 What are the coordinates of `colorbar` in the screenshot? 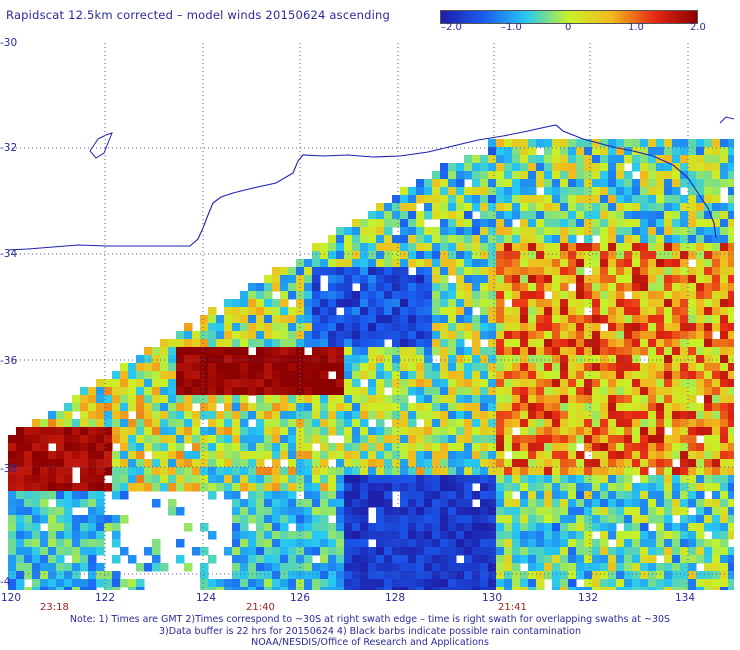 It's located at (569, 17).